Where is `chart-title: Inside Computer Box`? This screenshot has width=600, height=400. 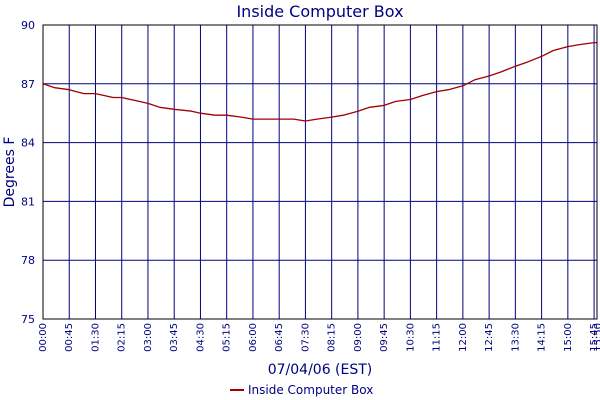
chart-title: Inside Computer Box is located at coordinates (319, 11).